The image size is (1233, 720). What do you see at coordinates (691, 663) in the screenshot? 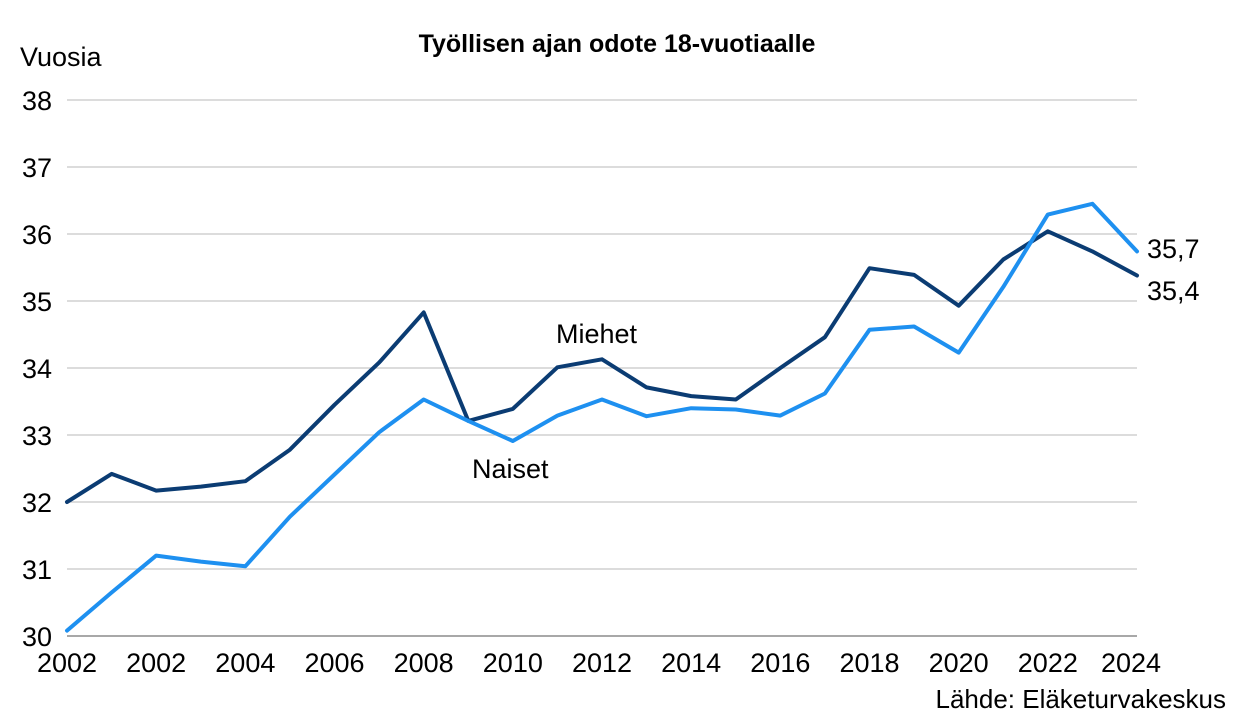
I see `x-tick-label: 2014` at bounding box center [691, 663].